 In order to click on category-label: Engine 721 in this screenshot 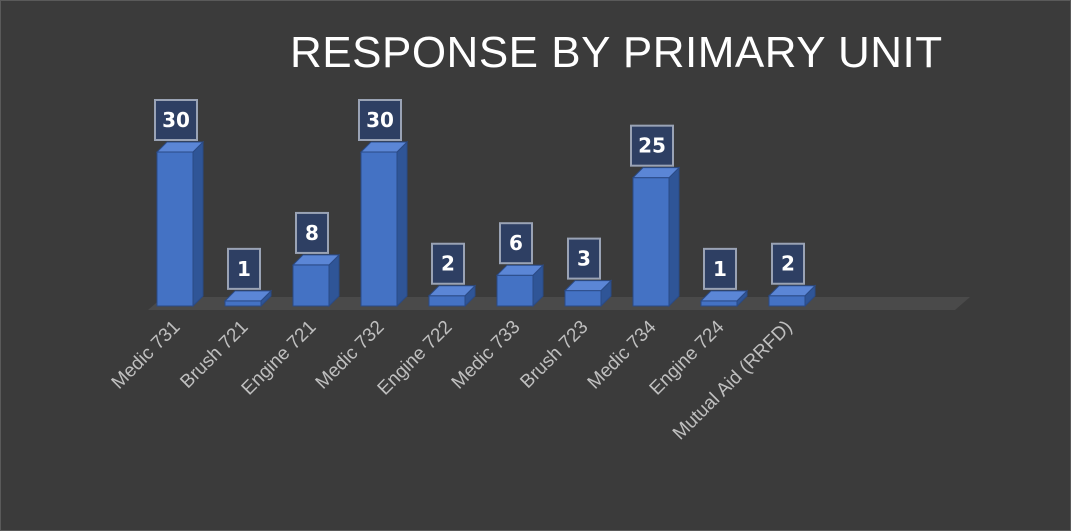, I will do `click(279, 358)`.